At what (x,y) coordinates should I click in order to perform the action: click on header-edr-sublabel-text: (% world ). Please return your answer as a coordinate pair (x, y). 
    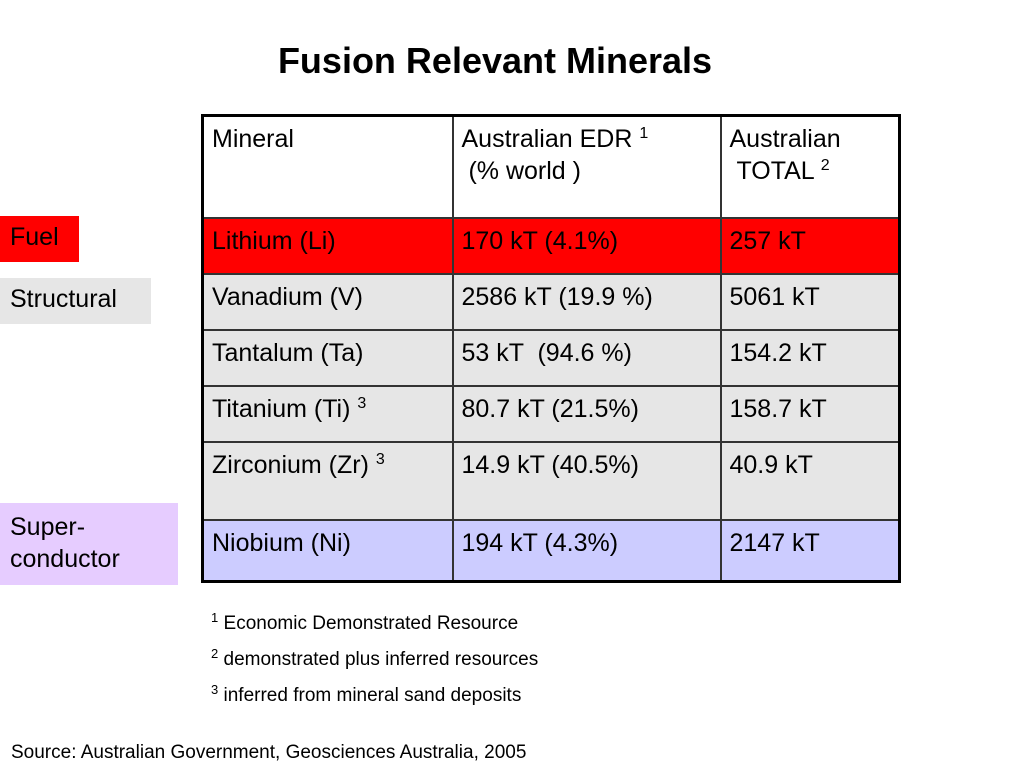
    Looking at the image, I should click on (524, 171).